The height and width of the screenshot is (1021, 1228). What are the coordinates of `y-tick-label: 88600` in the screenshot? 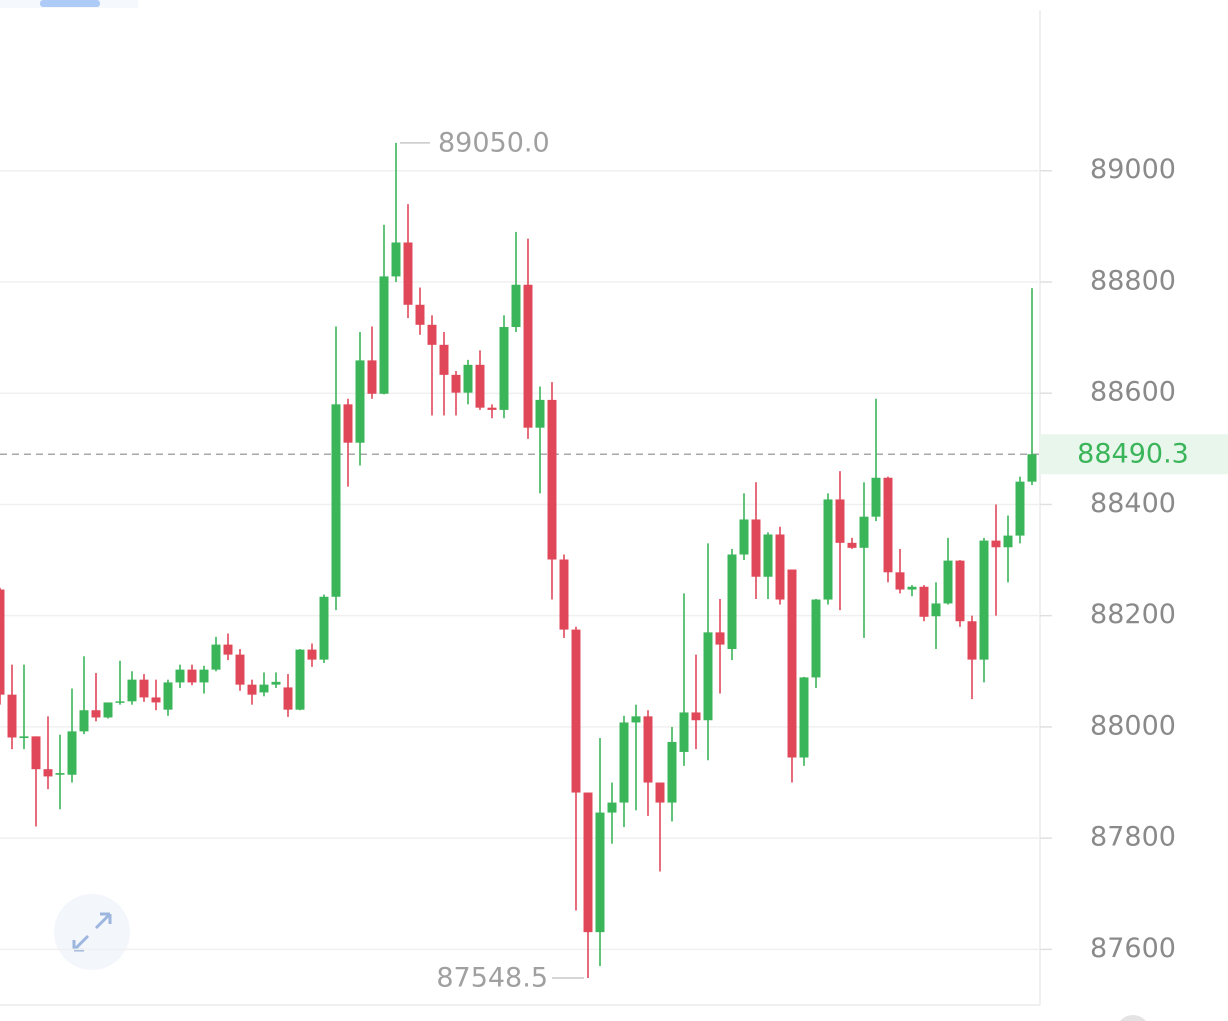 It's located at (1133, 392).